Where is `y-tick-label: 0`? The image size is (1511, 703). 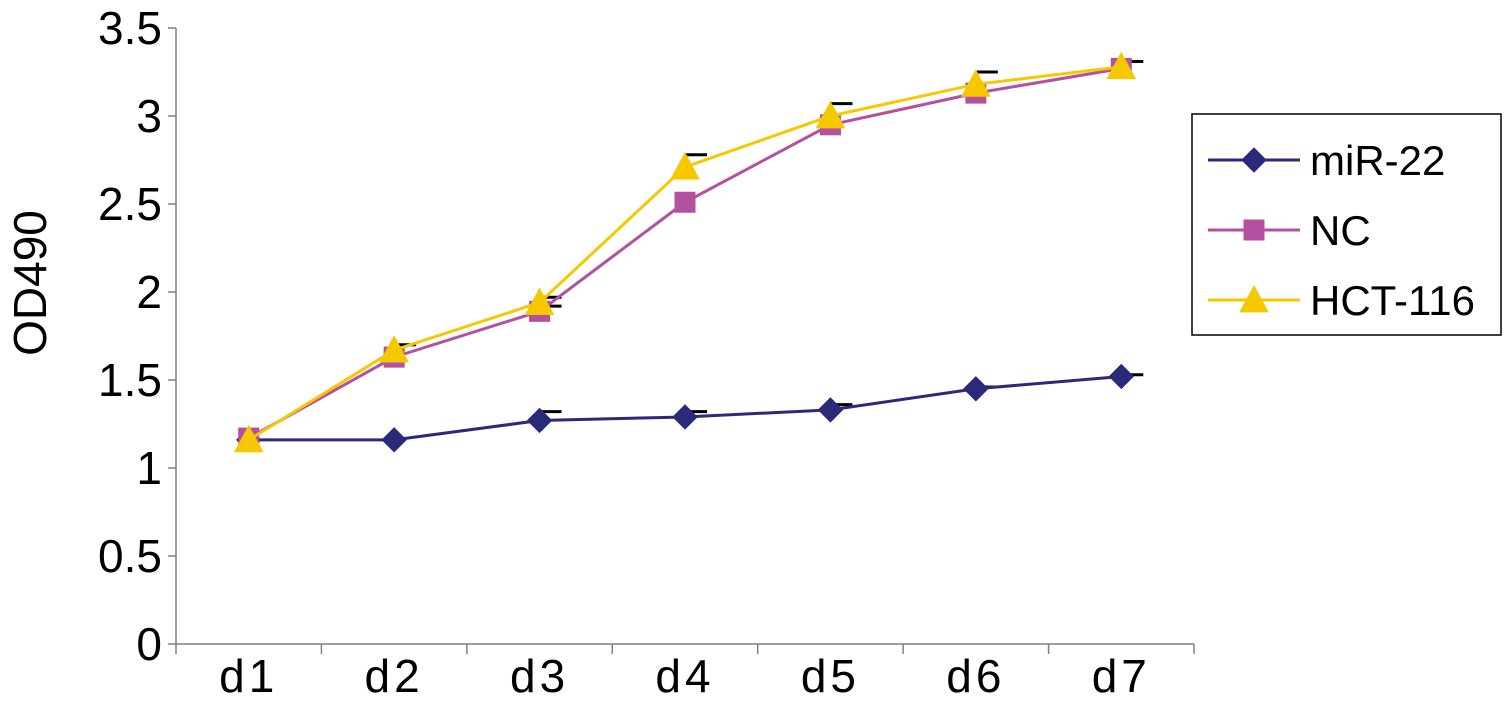 y-tick-label: 0 is located at coordinates (149, 644).